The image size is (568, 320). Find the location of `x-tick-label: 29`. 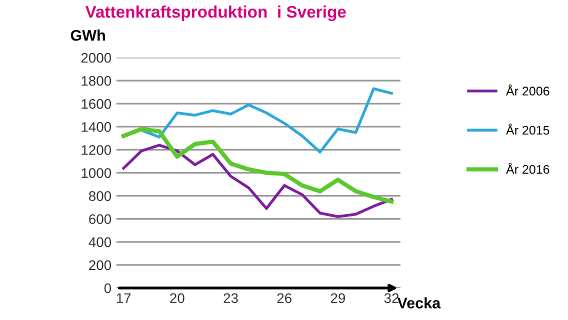

x-tick-label: 29 is located at coordinates (337, 298).